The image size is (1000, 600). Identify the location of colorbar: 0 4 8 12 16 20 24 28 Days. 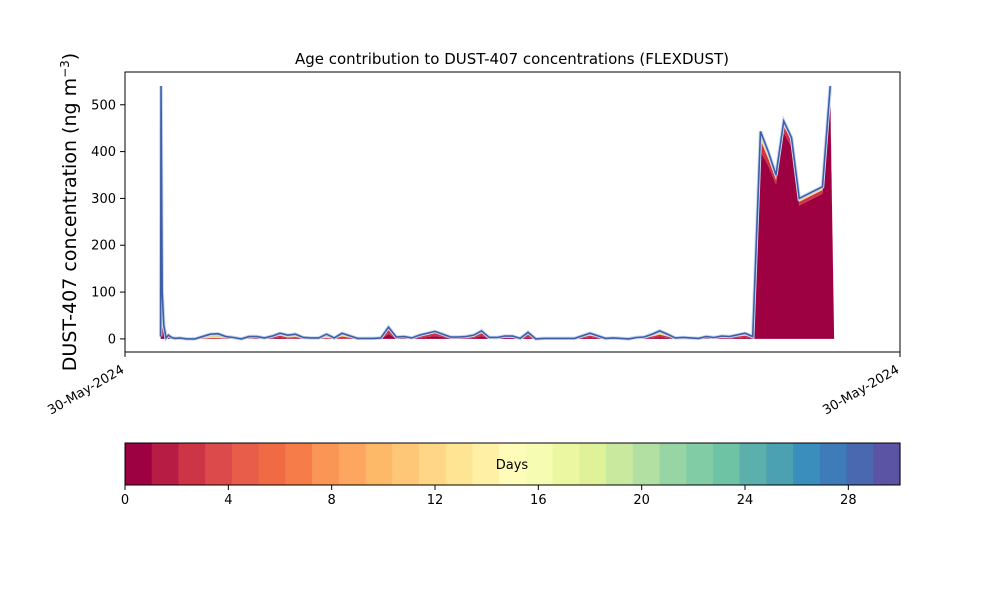
(511, 475).